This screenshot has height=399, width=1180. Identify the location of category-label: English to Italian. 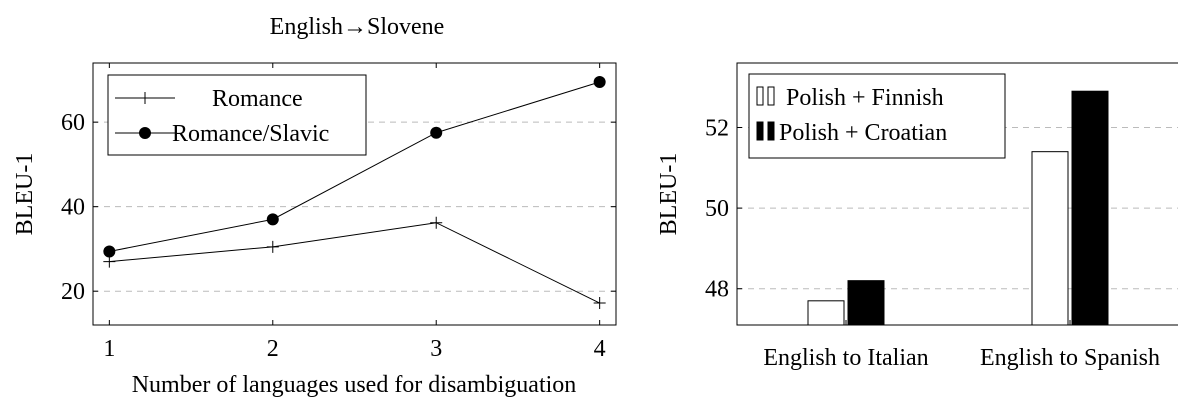
(845, 358).